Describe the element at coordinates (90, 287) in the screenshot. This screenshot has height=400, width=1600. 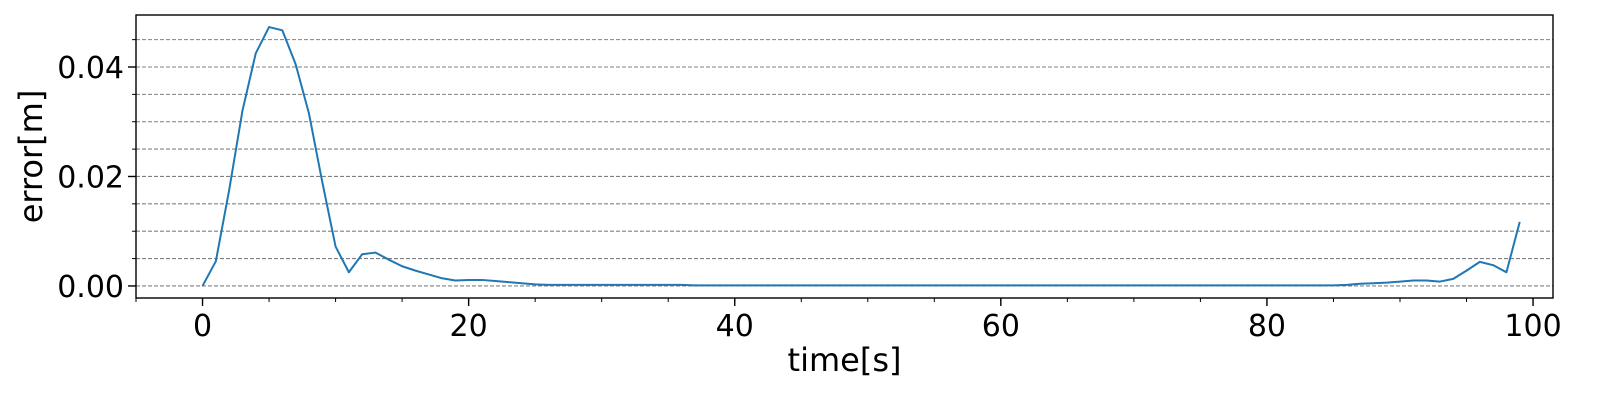
I see `y-tick-label: 0.00` at that location.